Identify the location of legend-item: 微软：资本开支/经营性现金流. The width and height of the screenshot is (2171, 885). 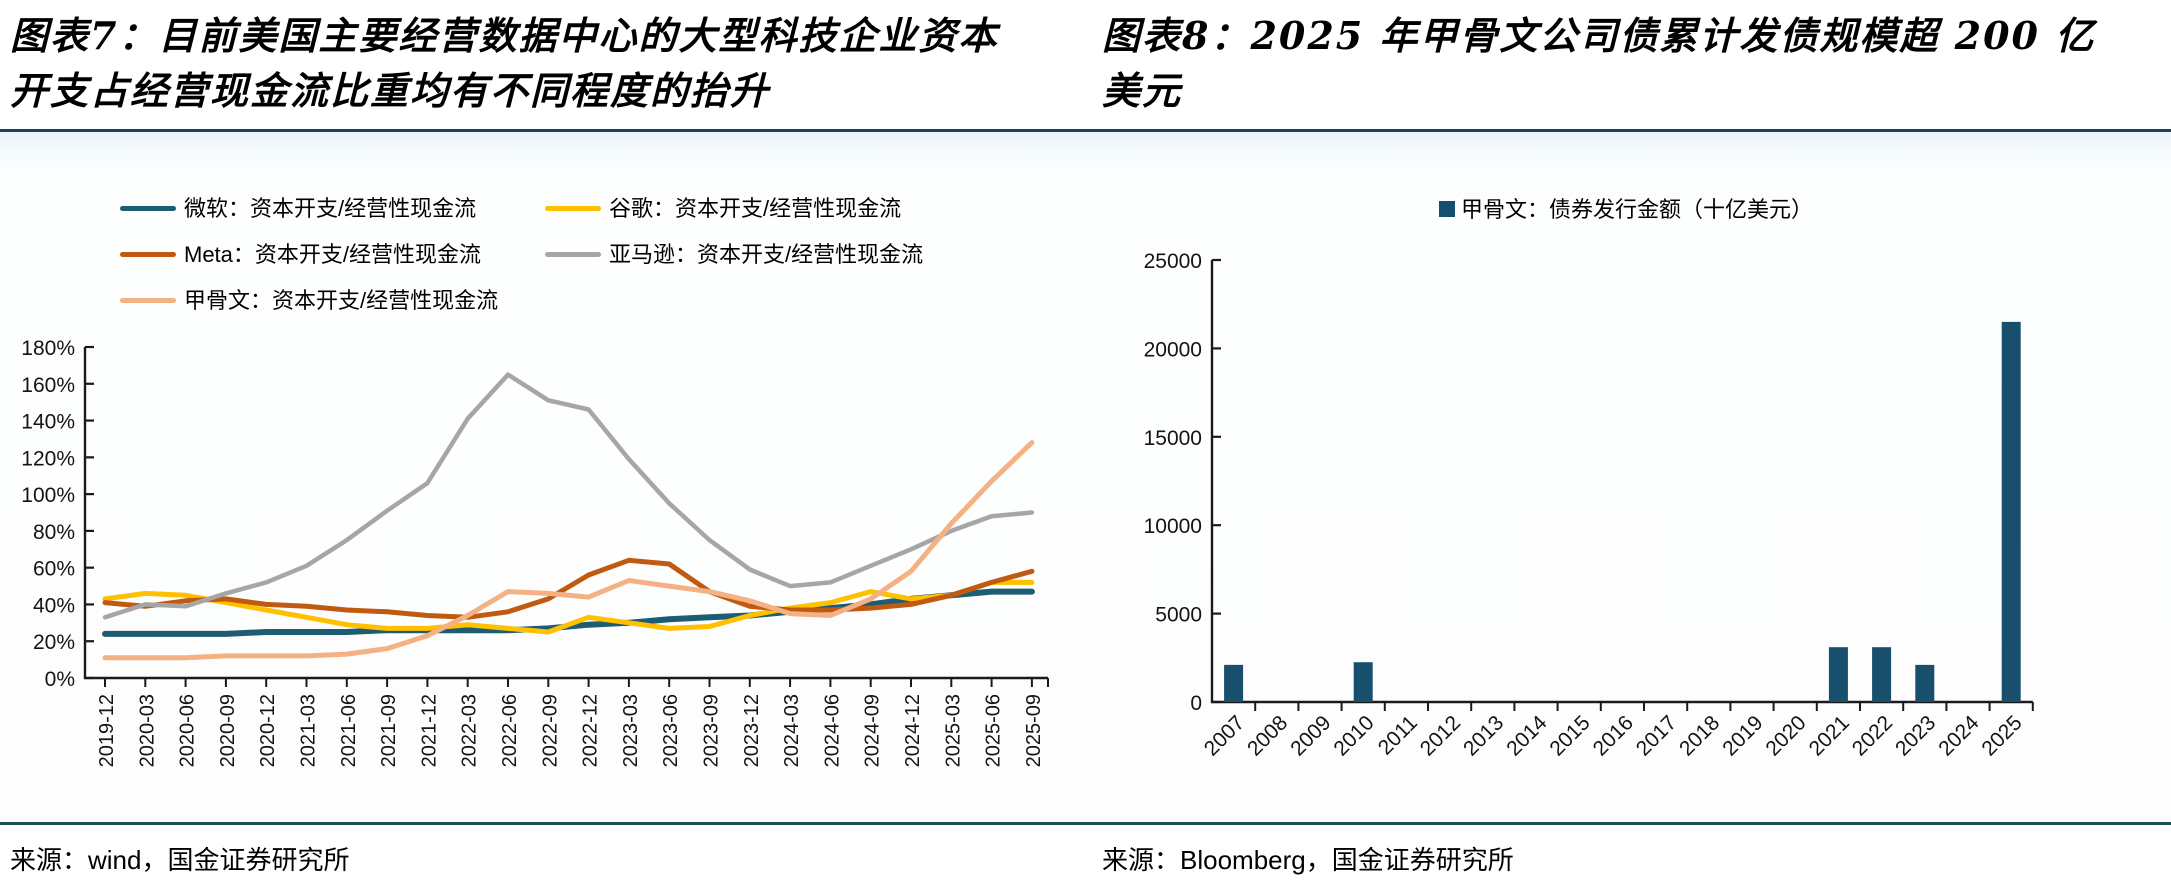
(298, 207).